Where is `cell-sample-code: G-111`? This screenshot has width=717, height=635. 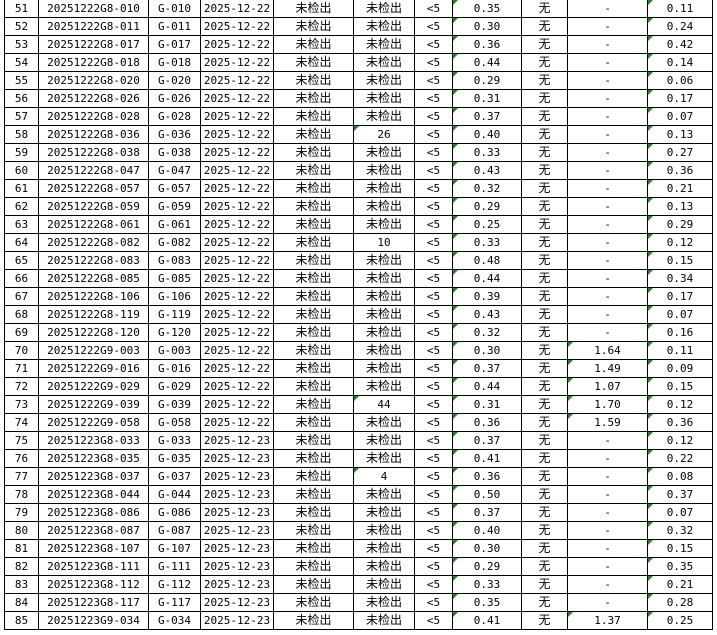 cell-sample-code: G-111 is located at coordinates (174, 566).